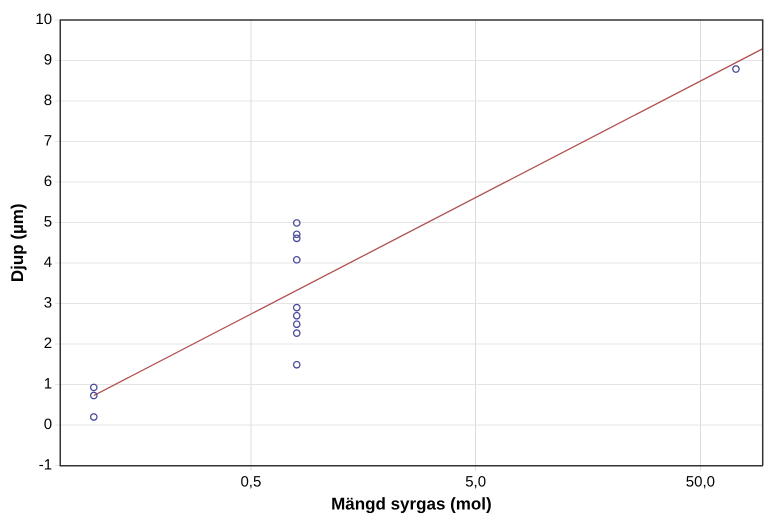  Describe the element at coordinates (48, 141) in the screenshot. I see `y-tick-label: 7` at that location.